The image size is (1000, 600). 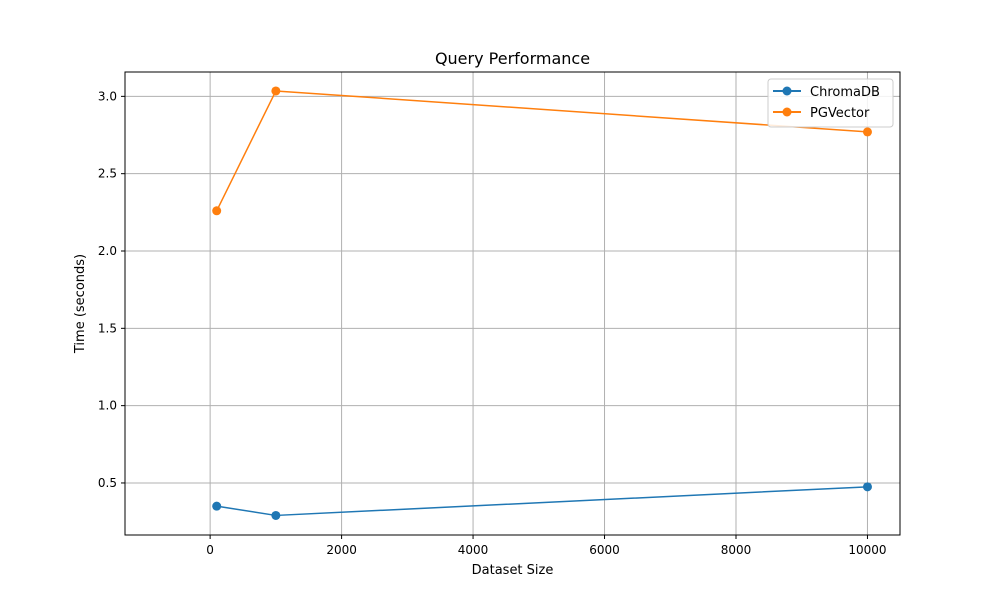 What do you see at coordinates (473, 550) in the screenshot?
I see `x-tick-label: 4000` at bounding box center [473, 550].